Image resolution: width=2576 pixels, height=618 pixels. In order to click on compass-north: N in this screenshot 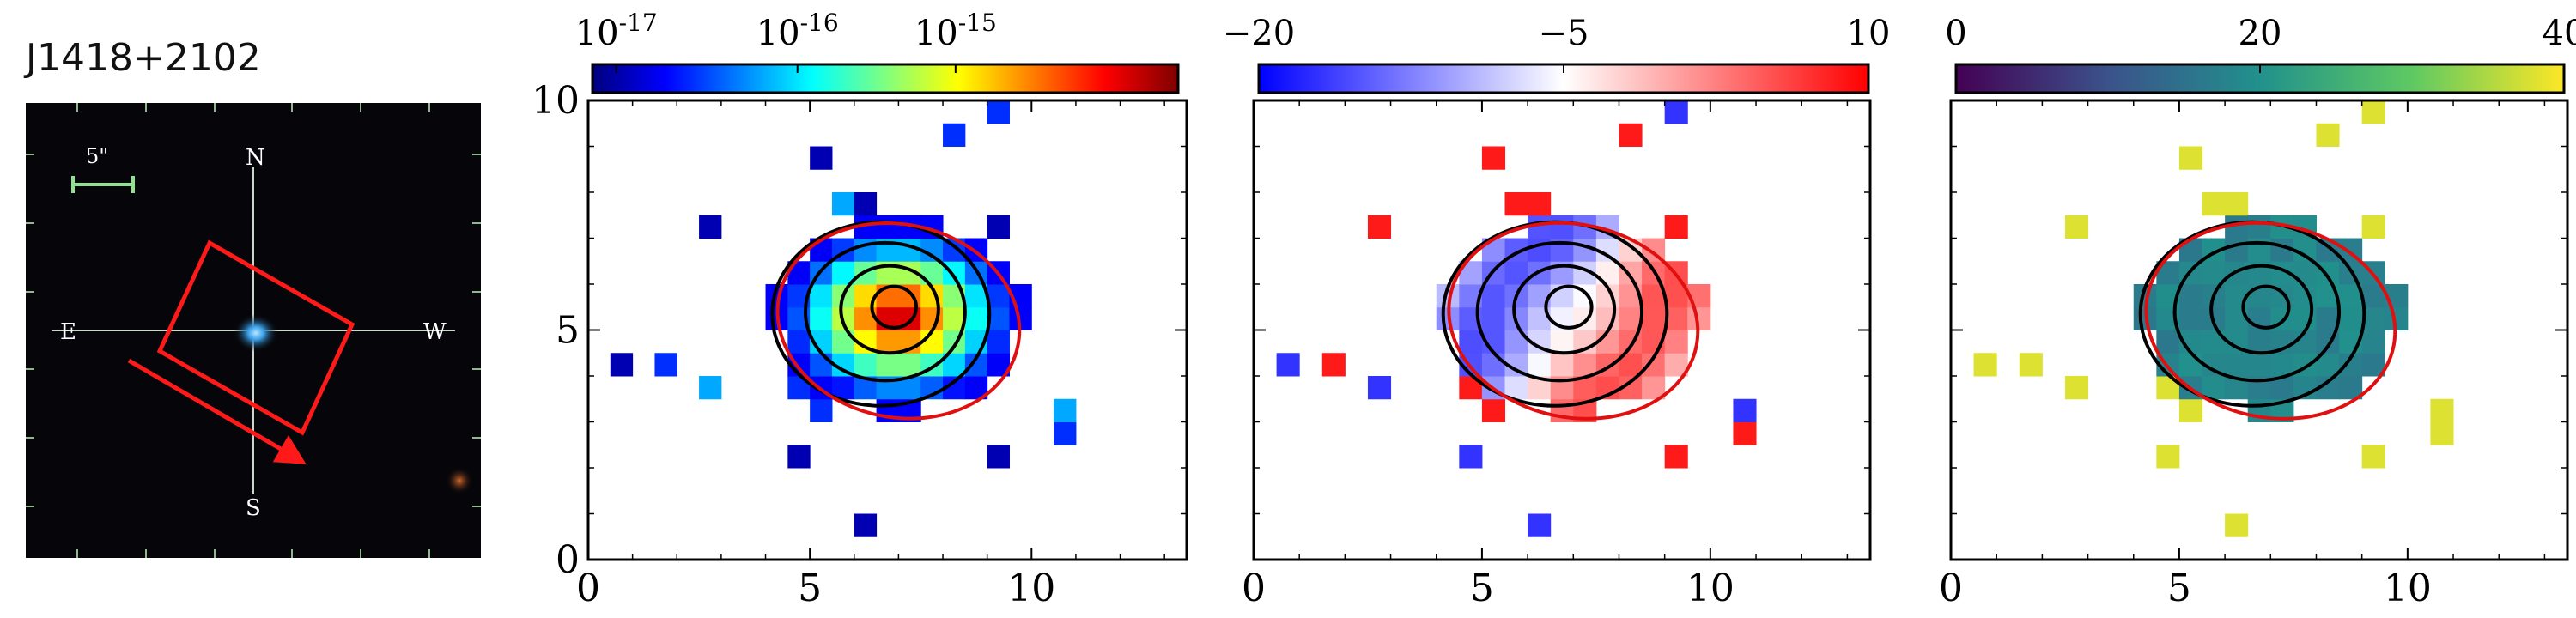, I will do `click(255, 158)`.